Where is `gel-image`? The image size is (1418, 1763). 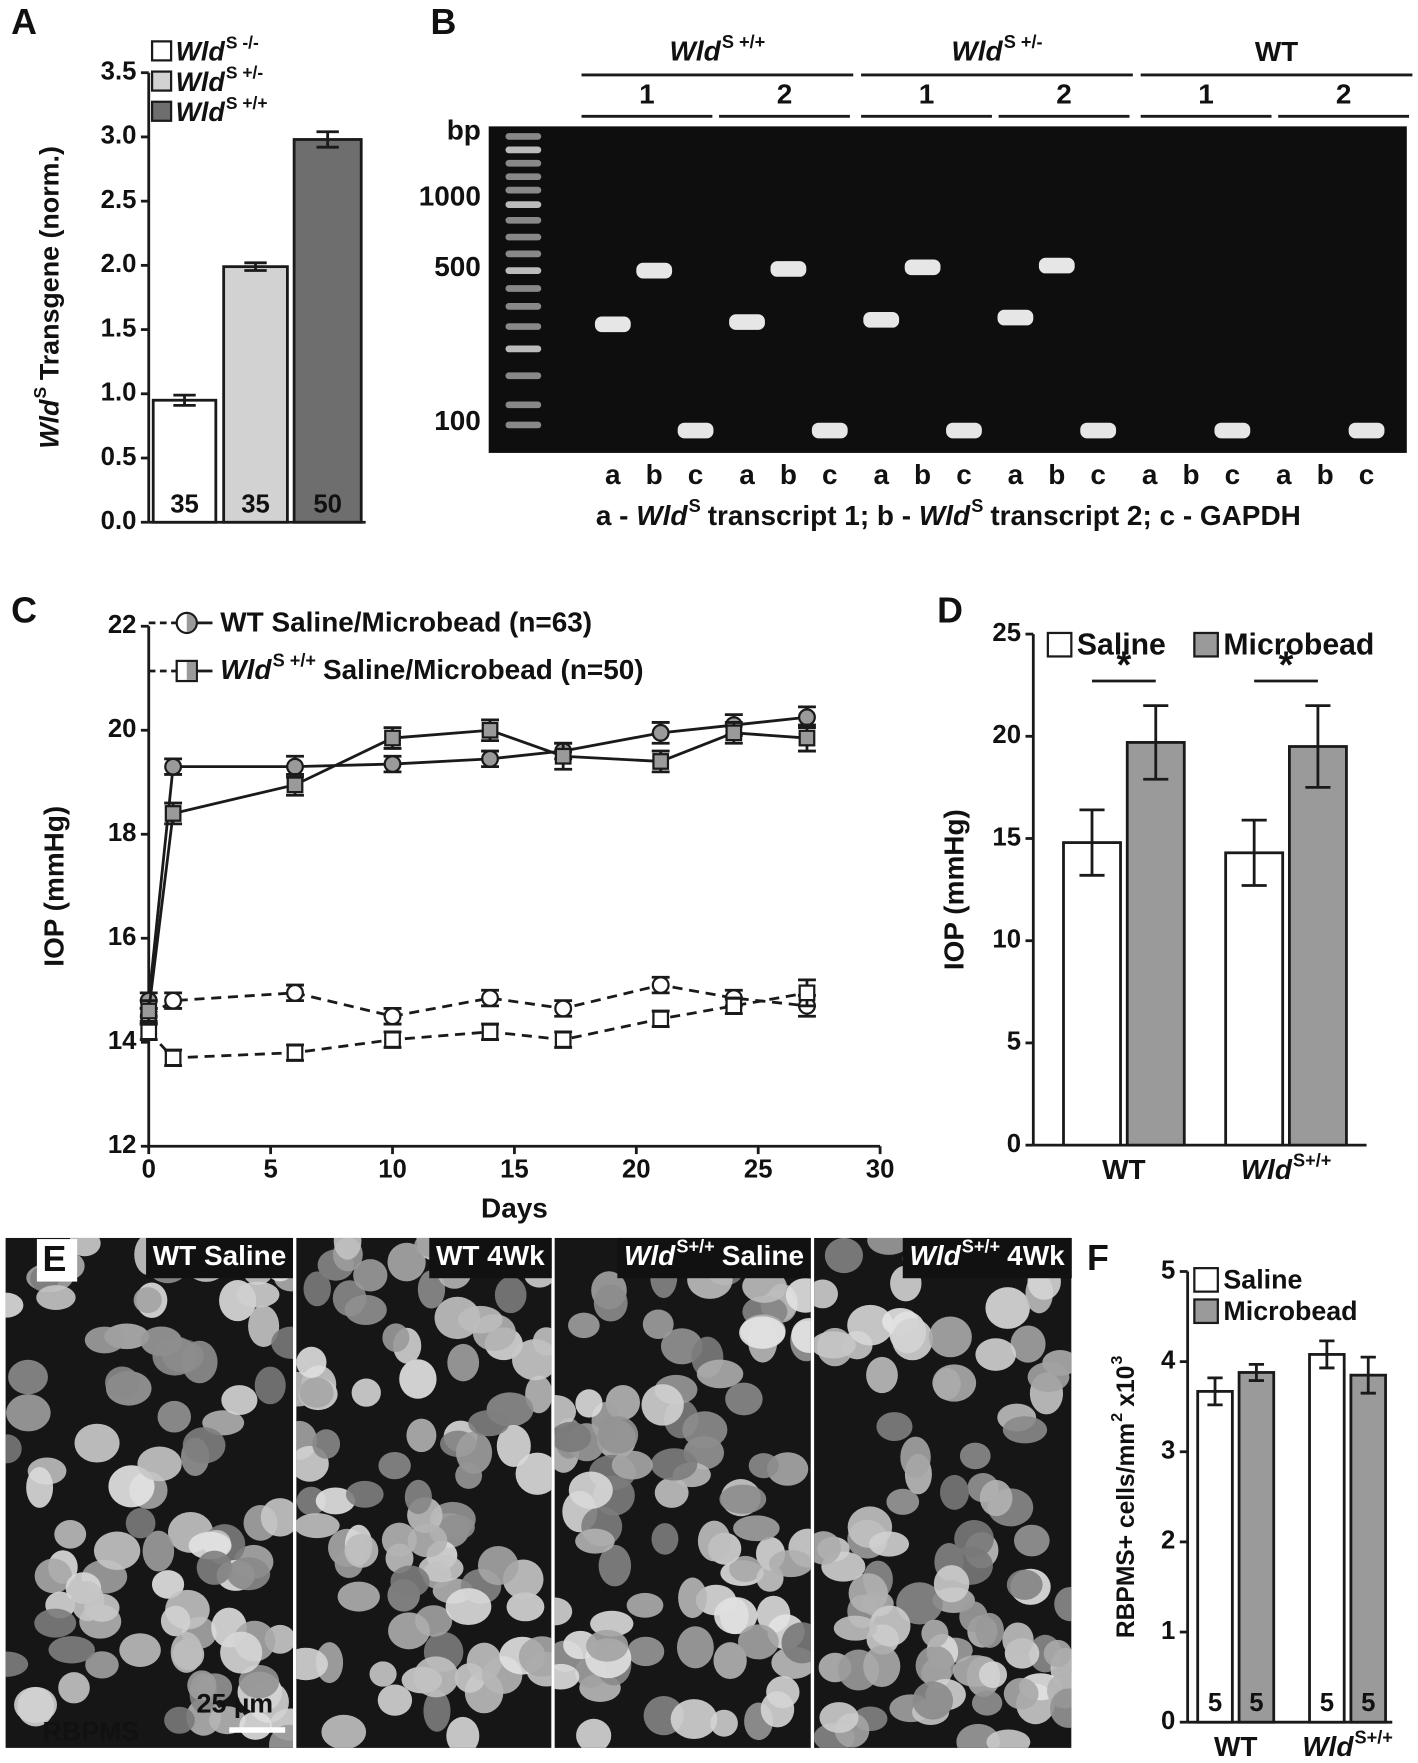
gel-image is located at coordinates (947, 289).